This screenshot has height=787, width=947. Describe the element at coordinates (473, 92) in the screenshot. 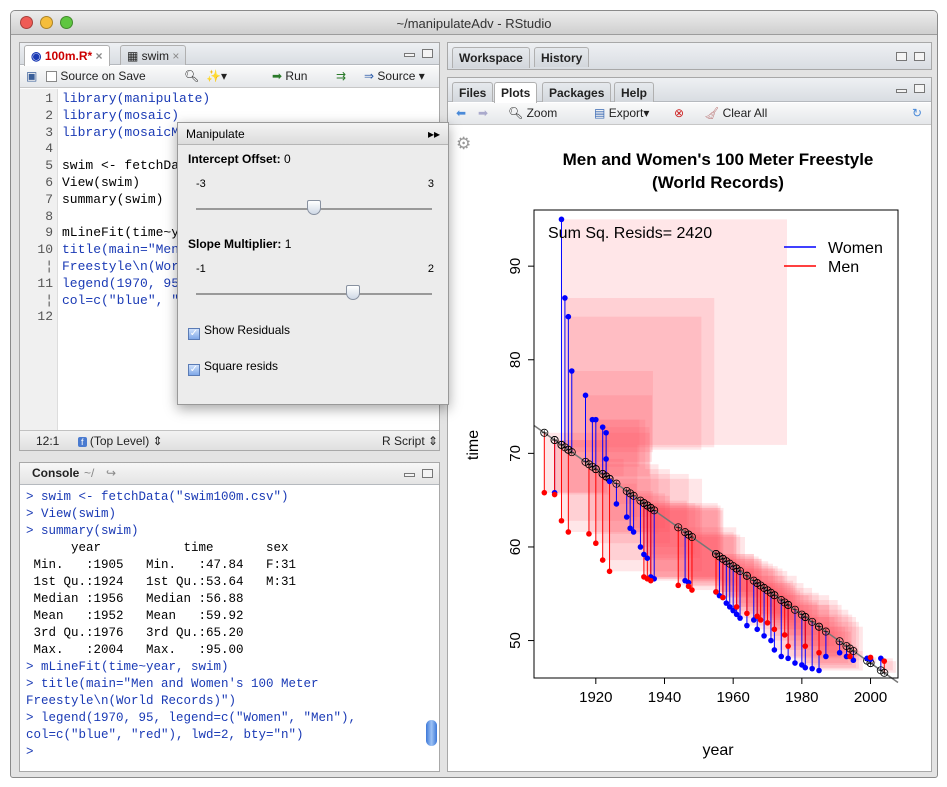

I see `tab-files: Files` at that location.